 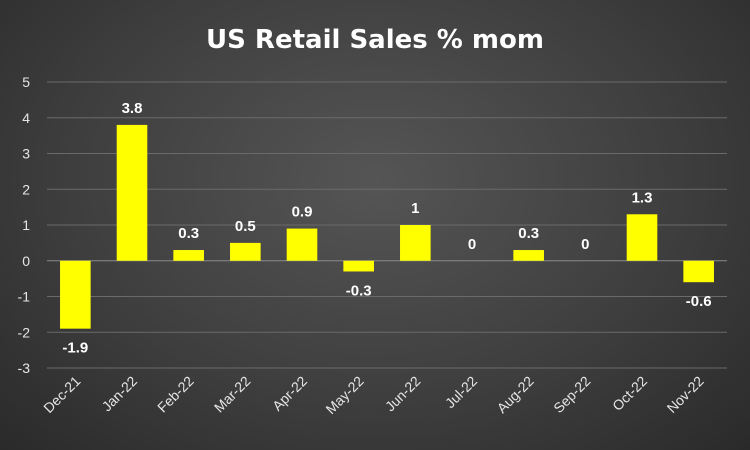 What do you see at coordinates (26, 189) in the screenshot?
I see `y-tick-label: 2` at bounding box center [26, 189].